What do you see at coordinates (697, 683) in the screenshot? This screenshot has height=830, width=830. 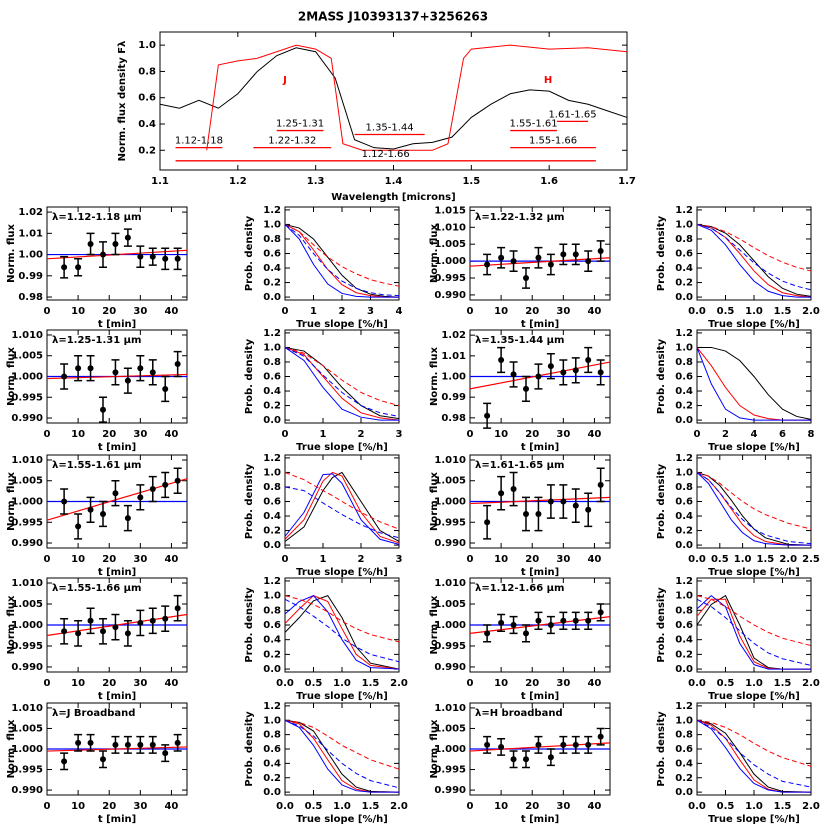 I see `x-tick-label: 0.0` at bounding box center [697, 683].